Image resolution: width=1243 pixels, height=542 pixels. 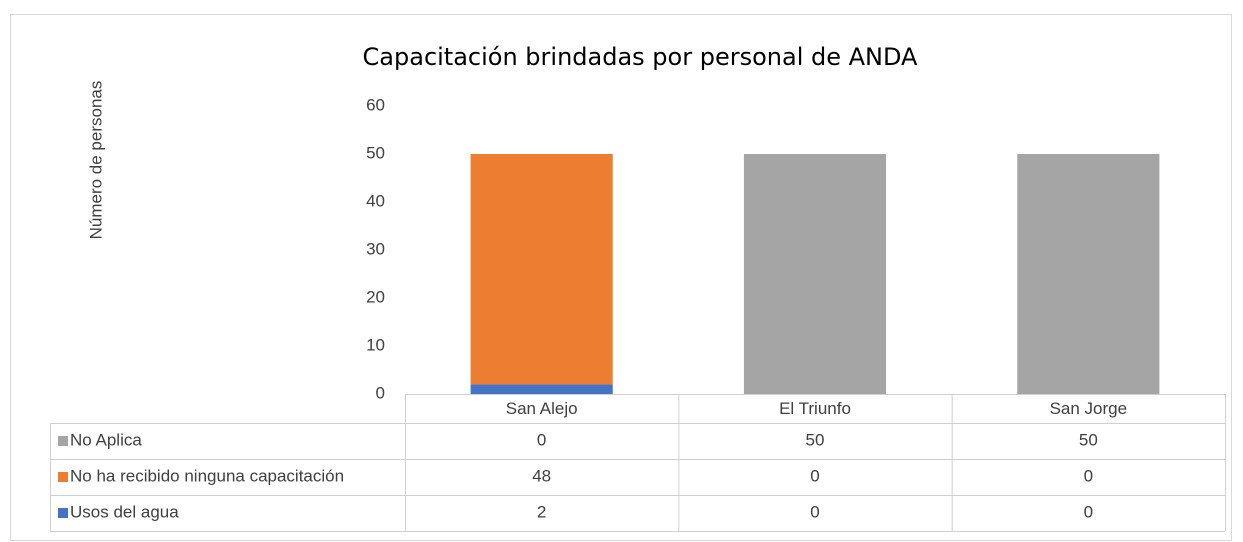 I want to click on legend-label: No ha recibido ninguna capacitación, so click(x=207, y=475).